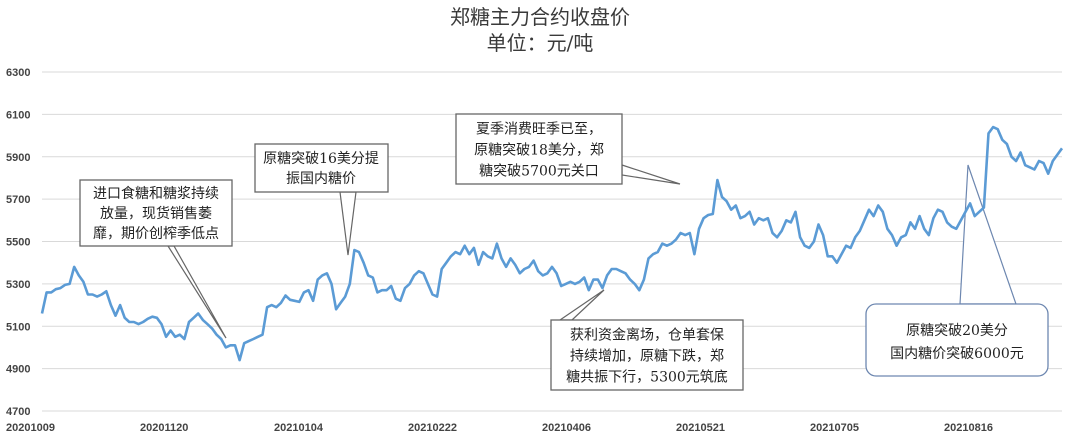  What do you see at coordinates (18, 115) in the screenshot?
I see `y-tick-label: 6100` at bounding box center [18, 115].